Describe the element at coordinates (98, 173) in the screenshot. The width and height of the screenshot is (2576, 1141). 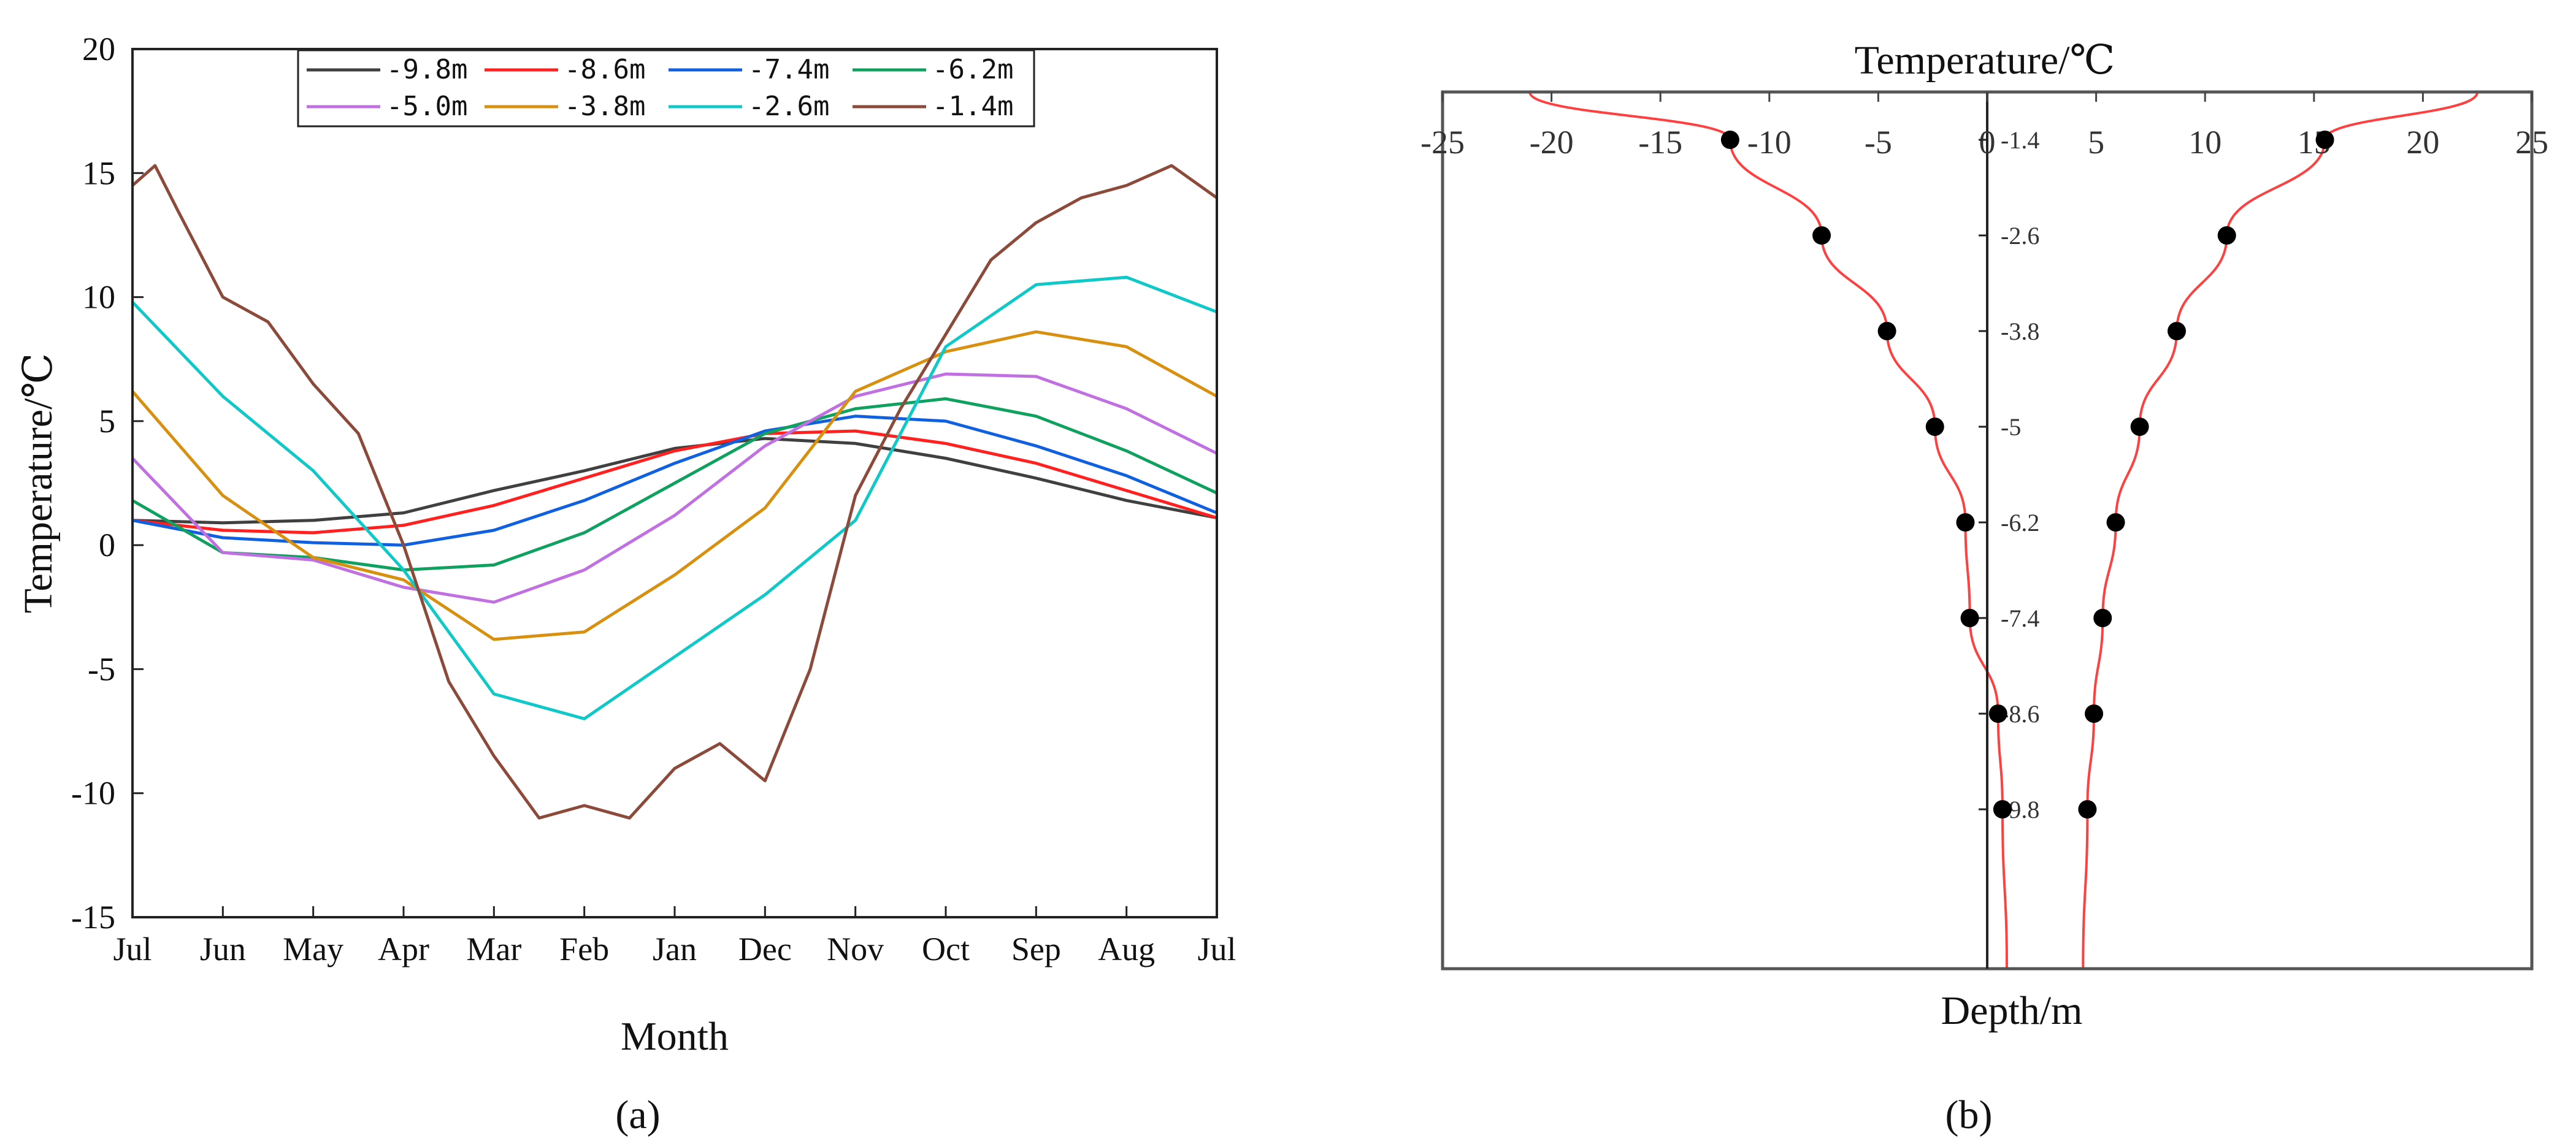
I see `y-tick-label: 15` at that location.